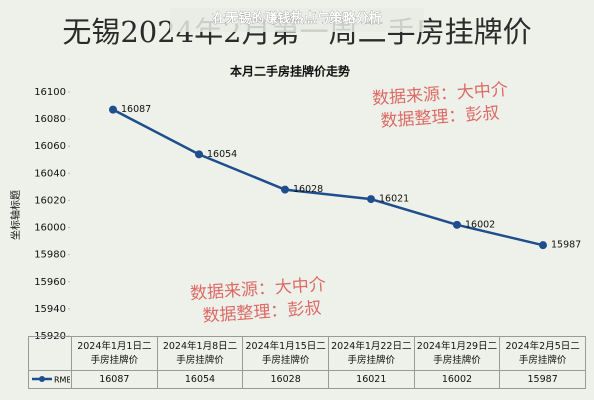 The width and height of the screenshot is (594, 400). I want to click on legend-cell: RMB, so click(50, 379).